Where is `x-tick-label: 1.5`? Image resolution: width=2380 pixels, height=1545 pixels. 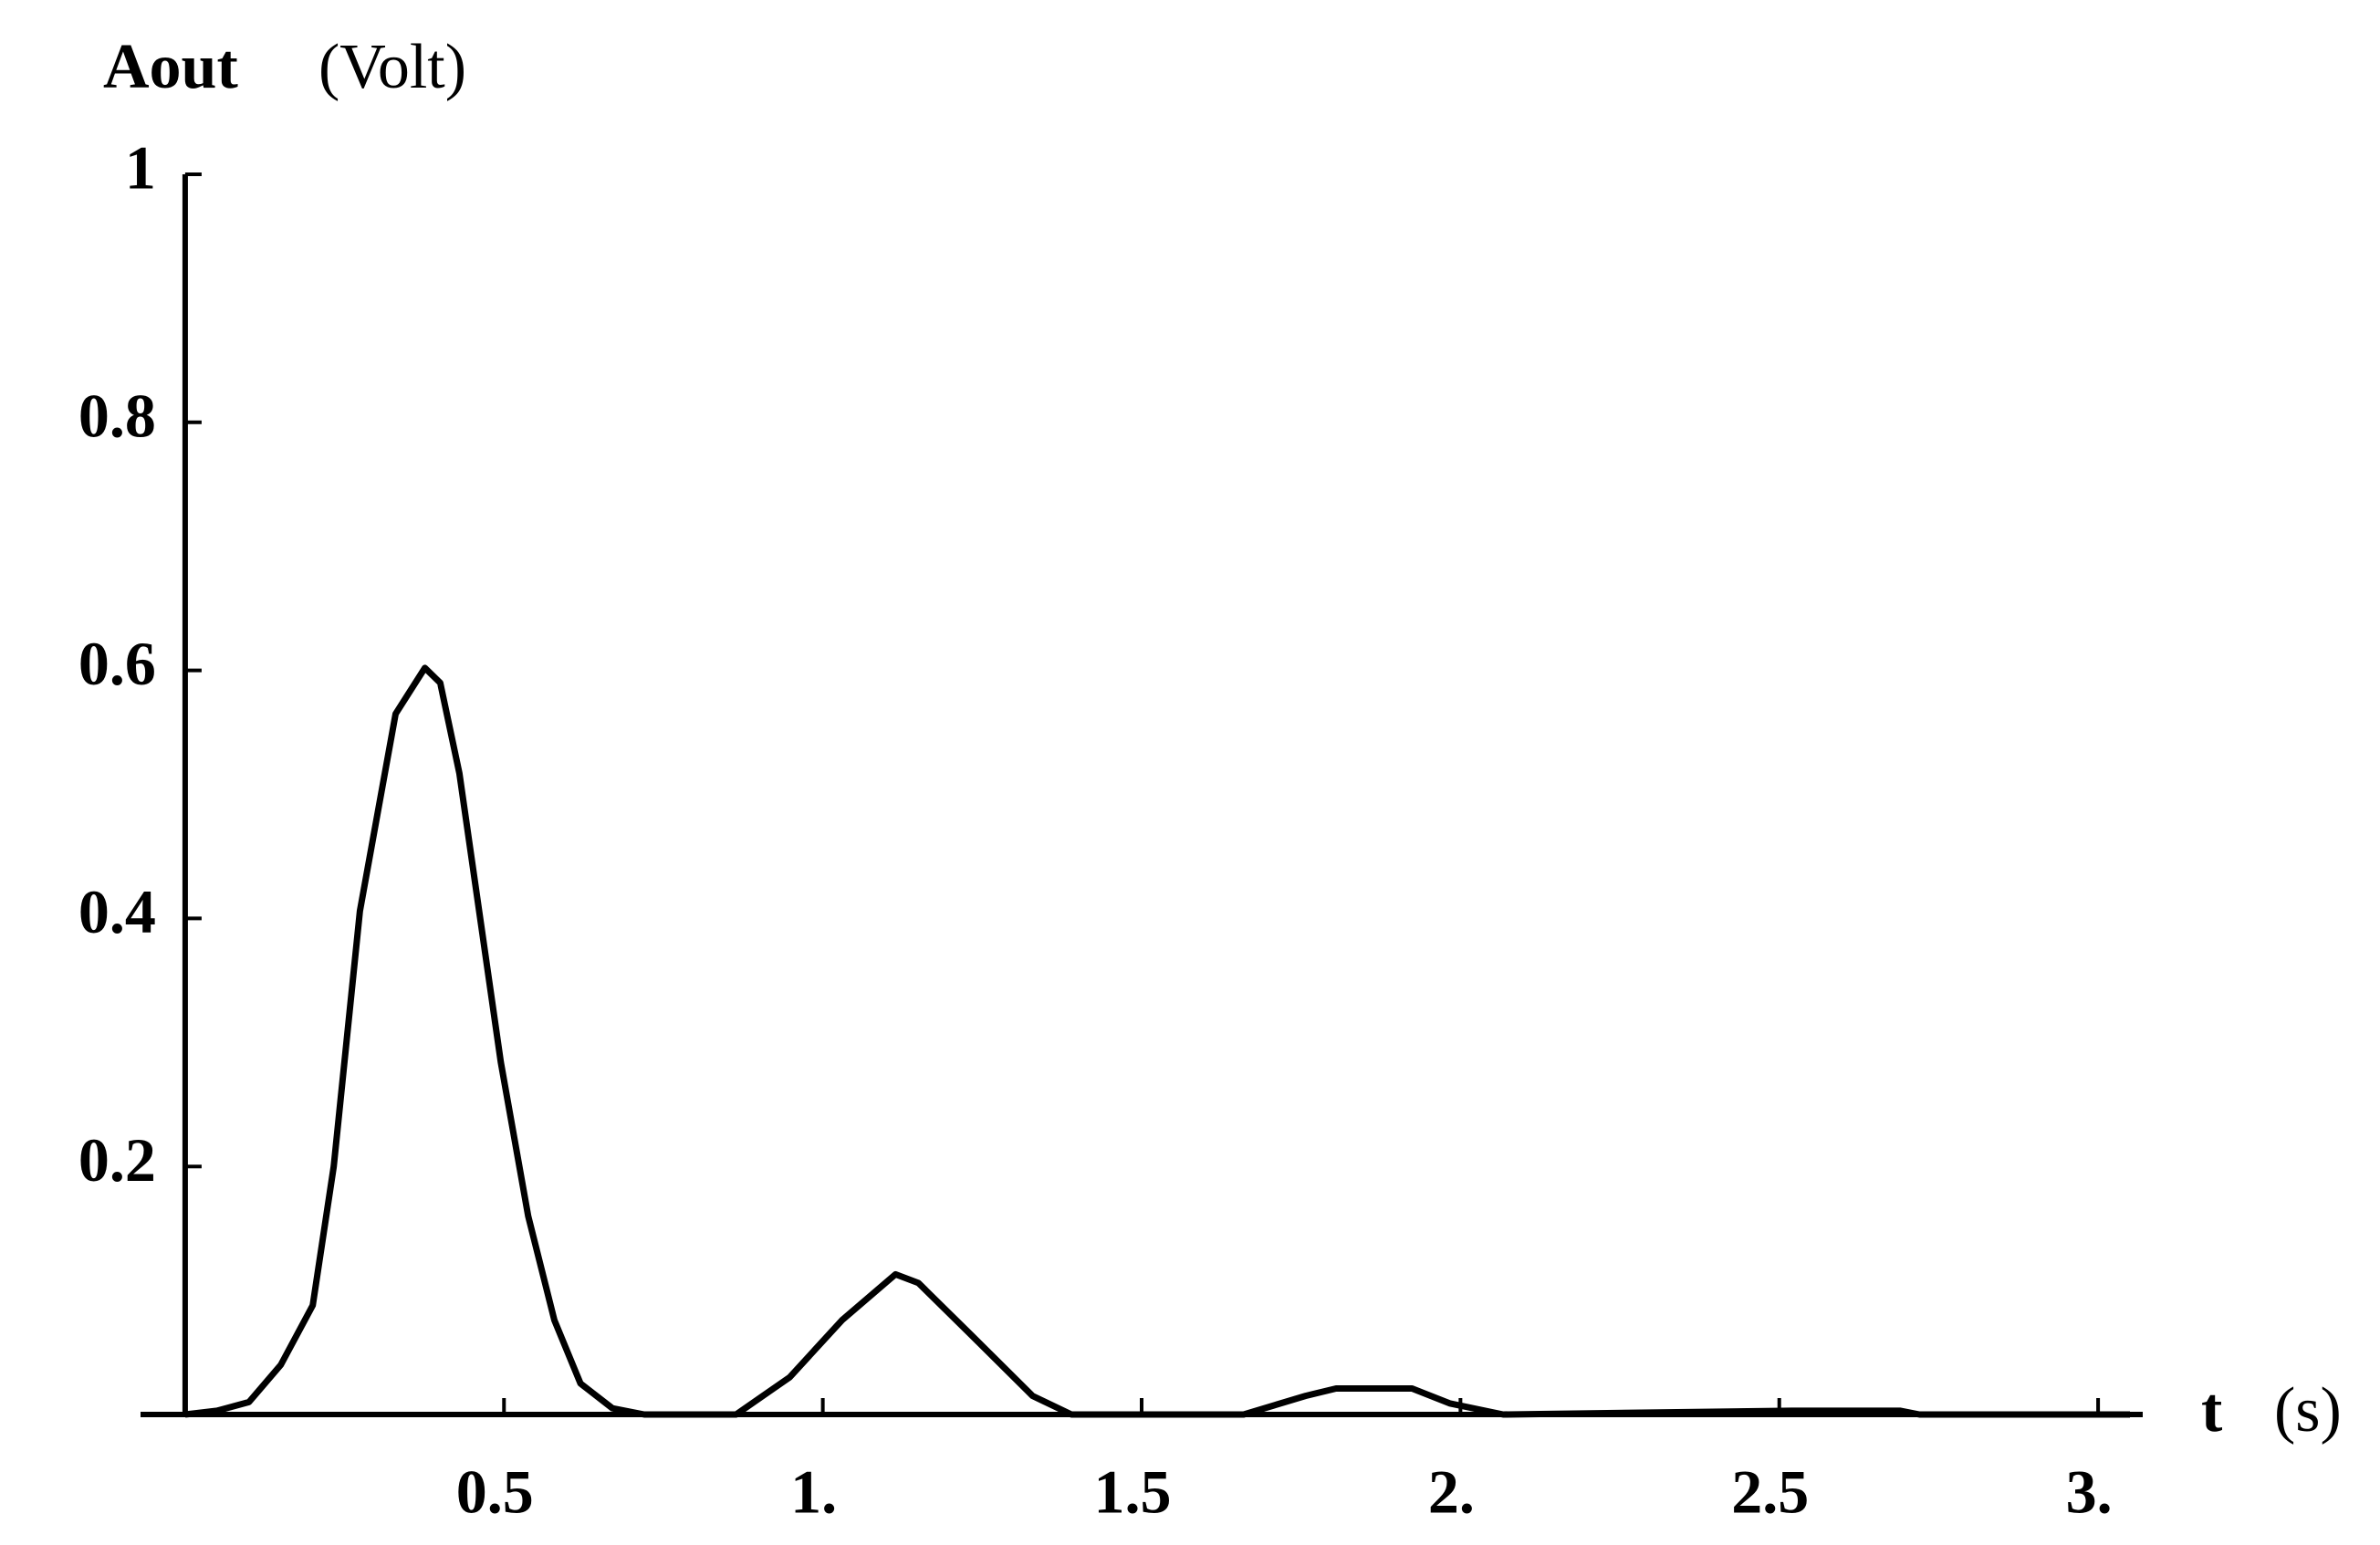
x-tick-label: 1.5 is located at coordinates (1133, 1492).